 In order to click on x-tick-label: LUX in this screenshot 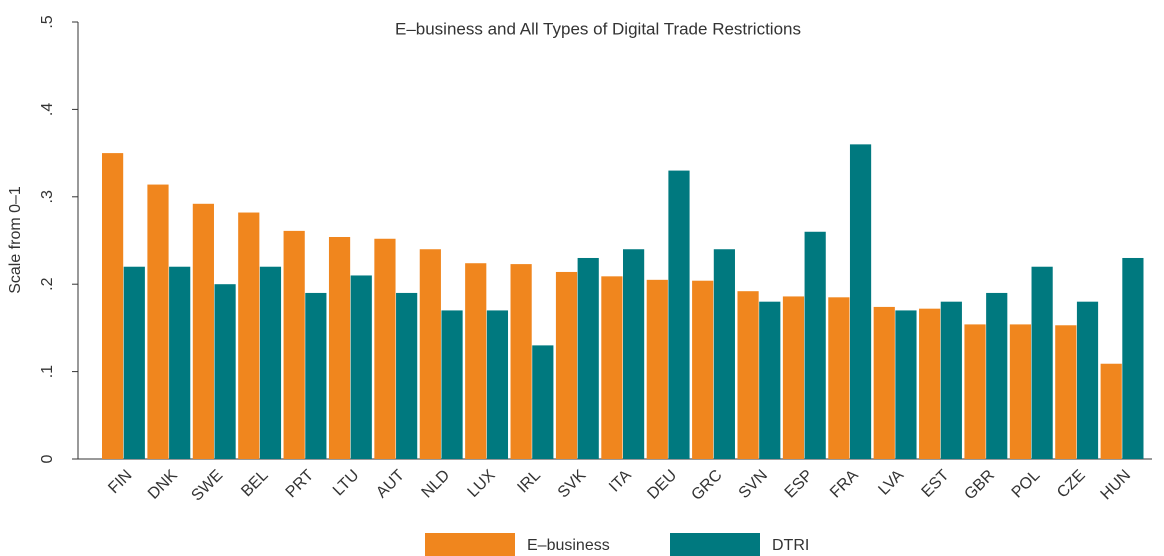, I will do `click(482, 484)`.